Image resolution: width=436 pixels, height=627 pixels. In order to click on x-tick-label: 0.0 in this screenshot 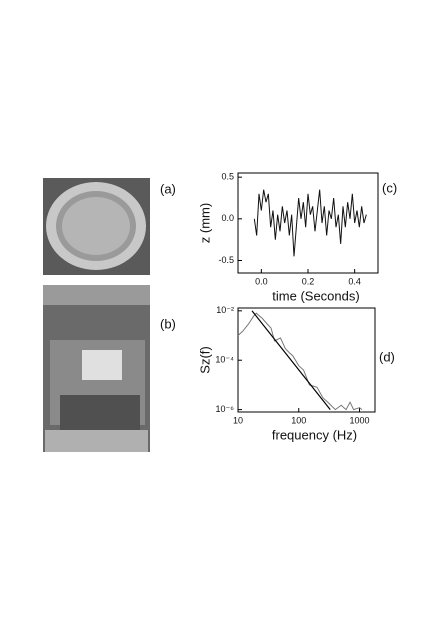, I will do `click(261, 281)`.